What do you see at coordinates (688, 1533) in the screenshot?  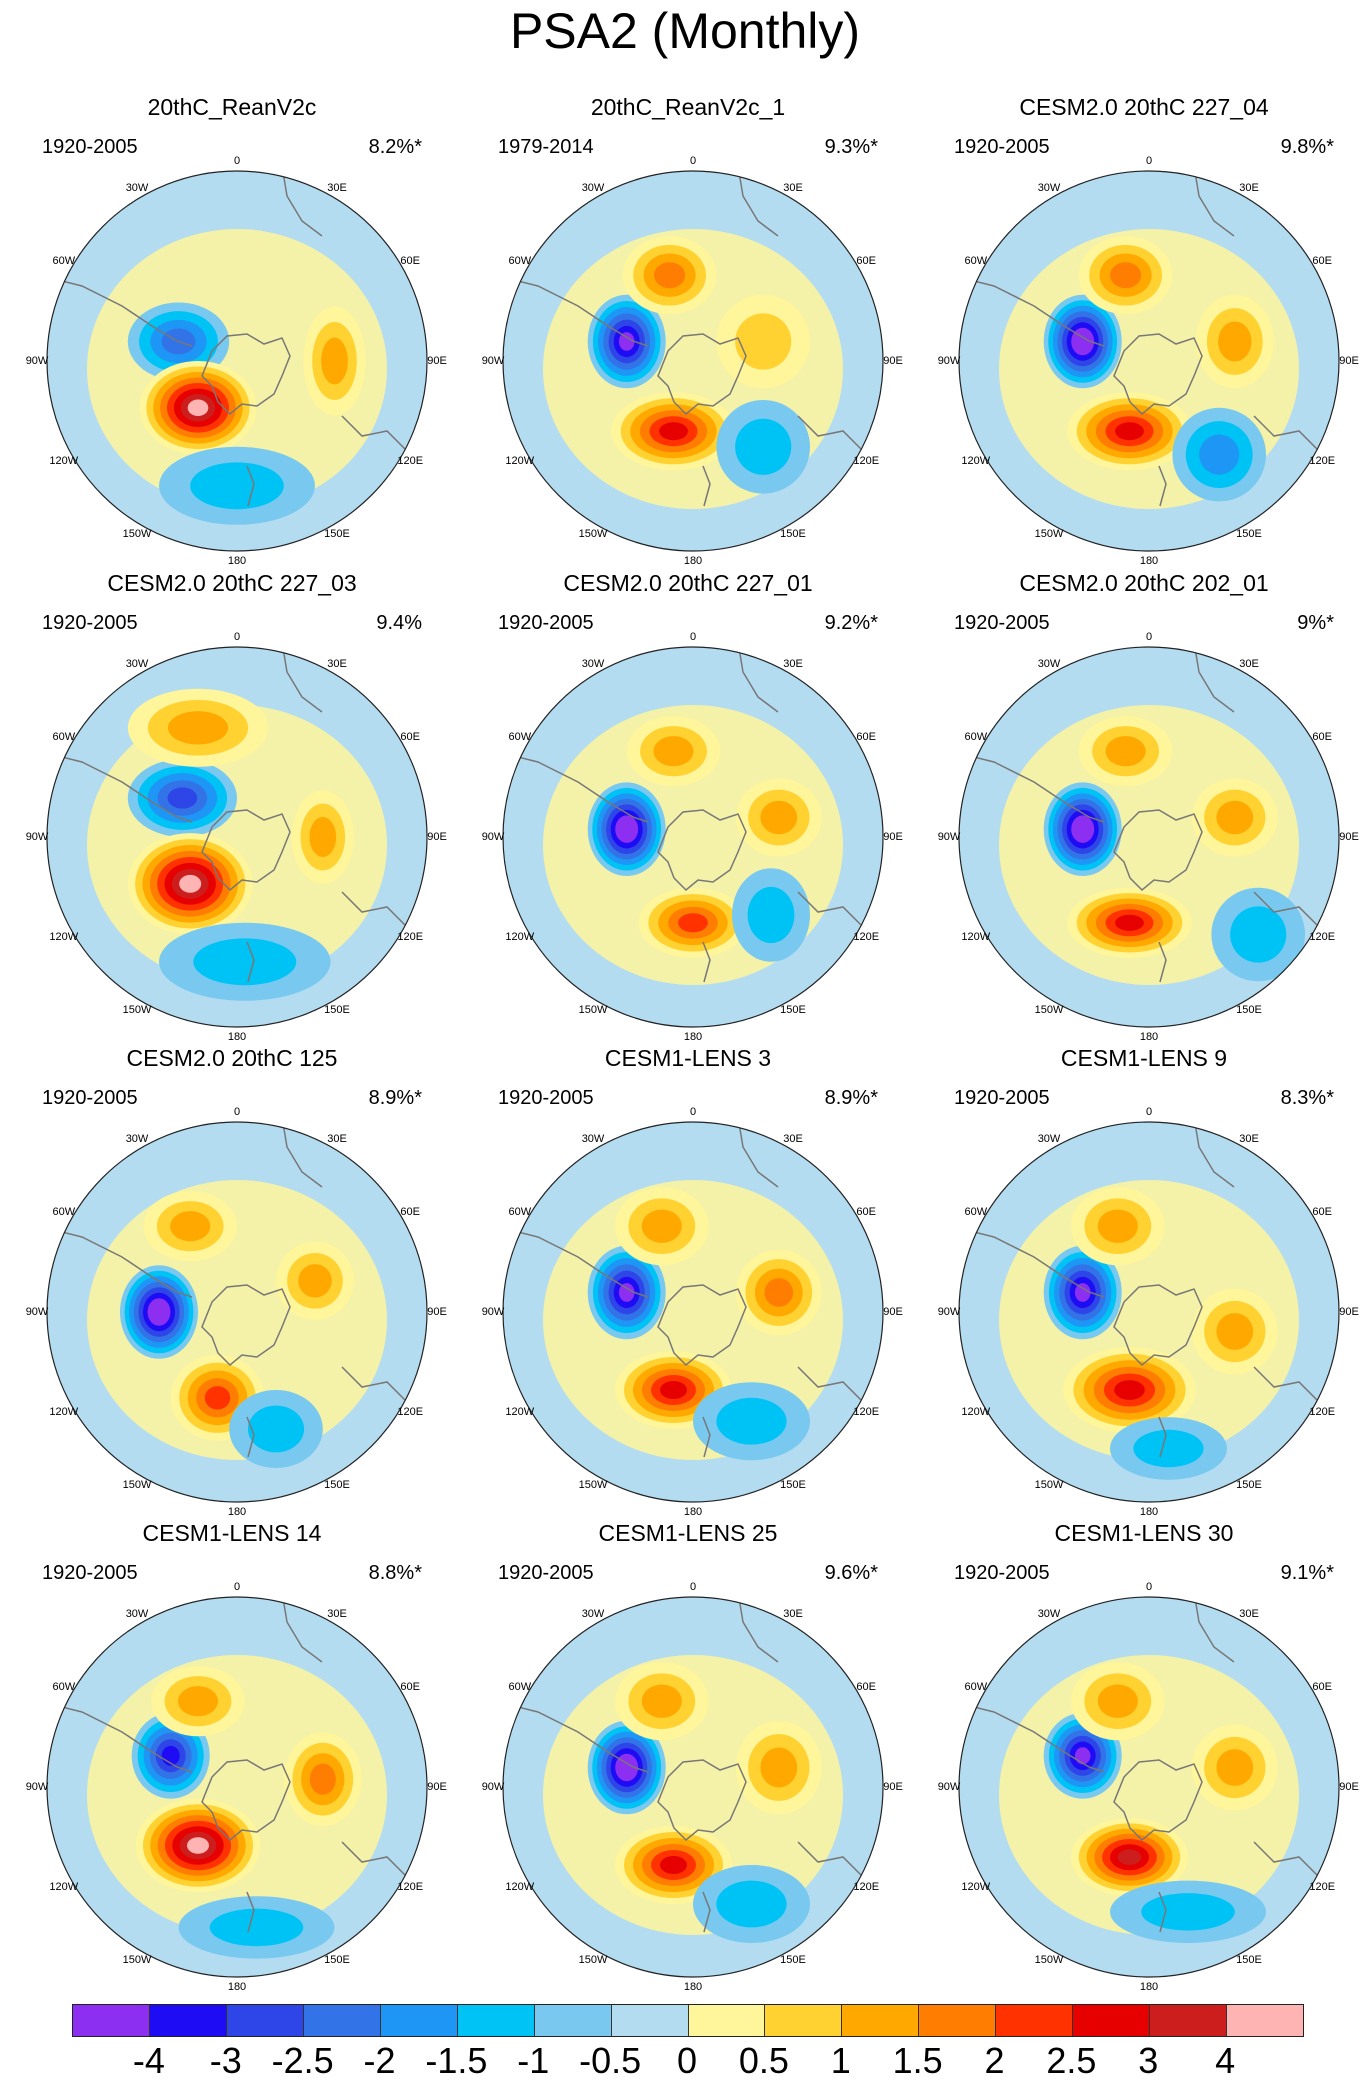 I see `panel-title: CESM1-LENS 25` at bounding box center [688, 1533].